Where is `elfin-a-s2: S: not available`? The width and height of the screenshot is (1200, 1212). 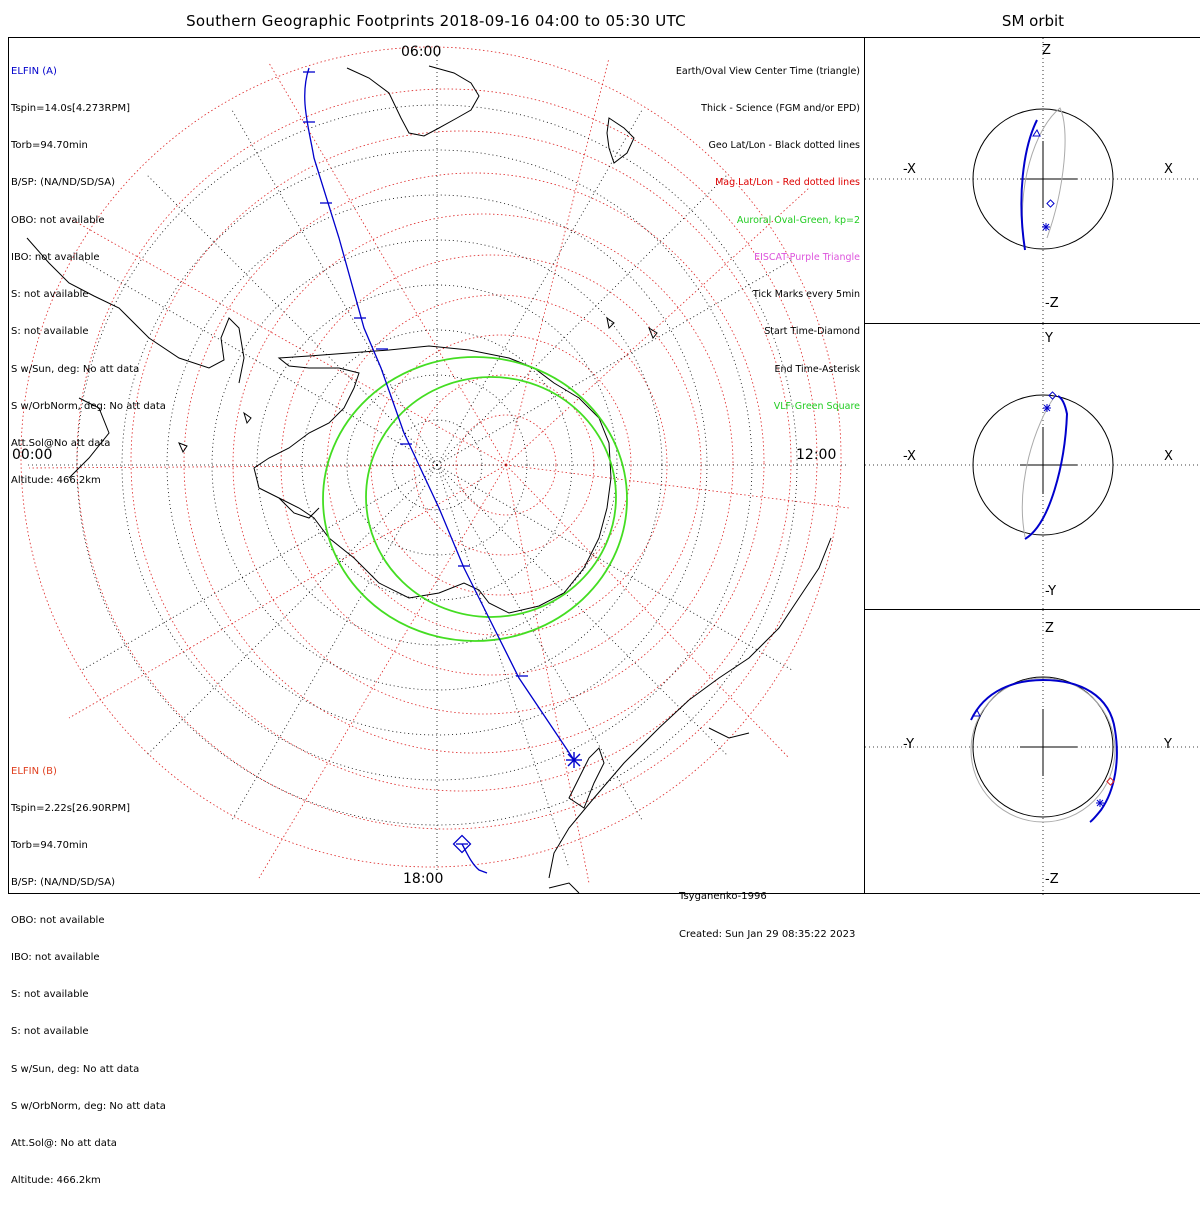
elfin-a-s2: S: not available is located at coordinates (50, 332).